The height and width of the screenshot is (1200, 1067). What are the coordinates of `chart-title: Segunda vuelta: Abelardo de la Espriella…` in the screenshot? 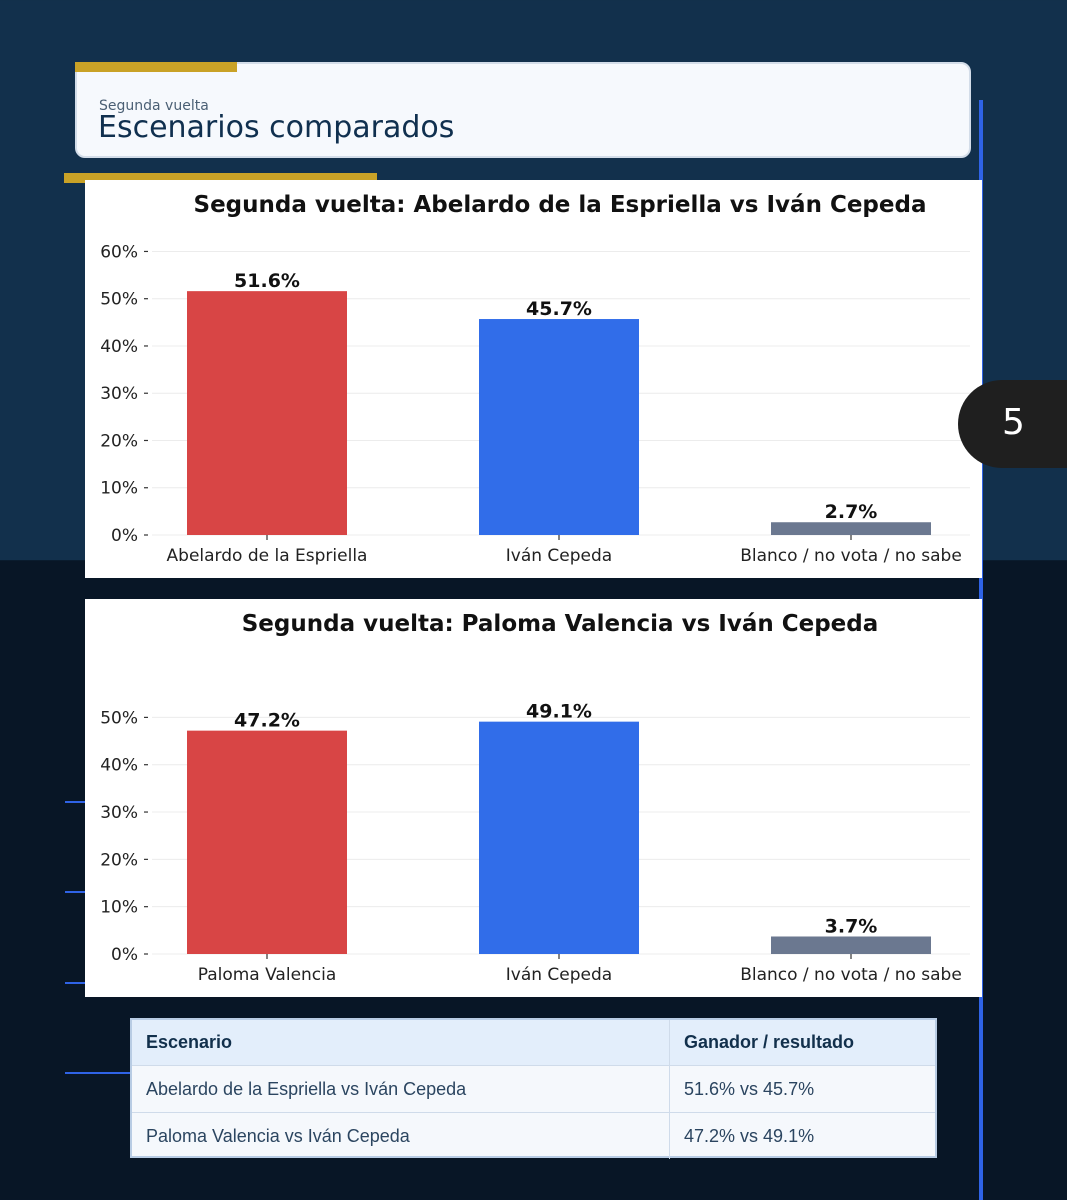 It's located at (560, 205).